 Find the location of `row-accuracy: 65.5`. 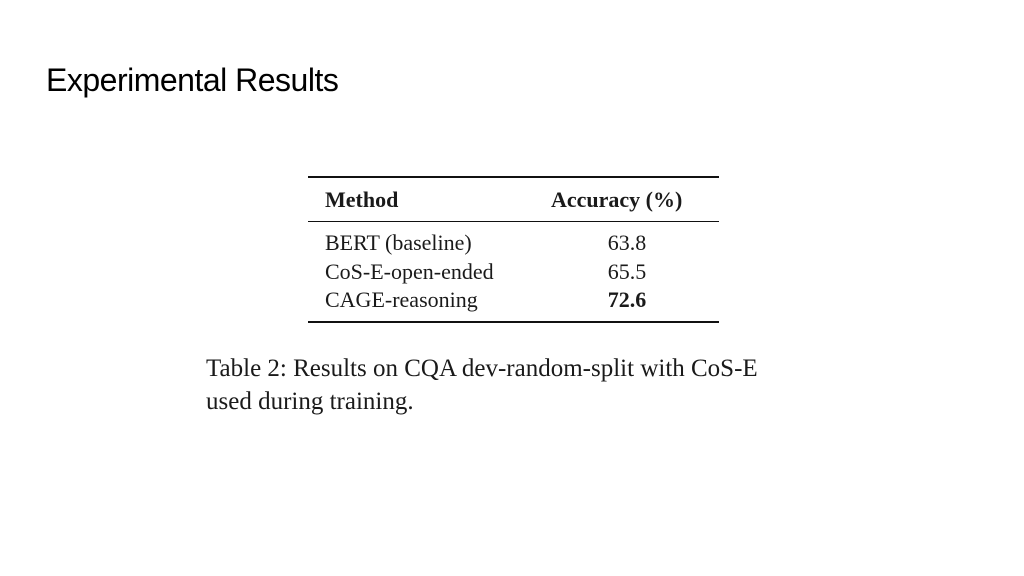

row-accuracy: 65.5 is located at coordinates (627, 271).